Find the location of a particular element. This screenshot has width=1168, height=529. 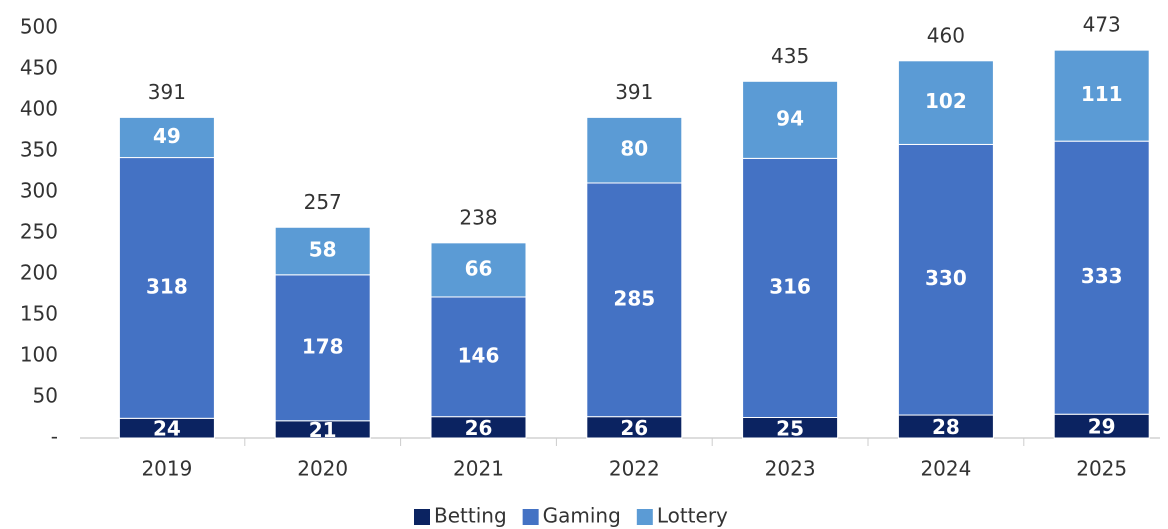

data-label: 318 is located at coordinates (167, 286).